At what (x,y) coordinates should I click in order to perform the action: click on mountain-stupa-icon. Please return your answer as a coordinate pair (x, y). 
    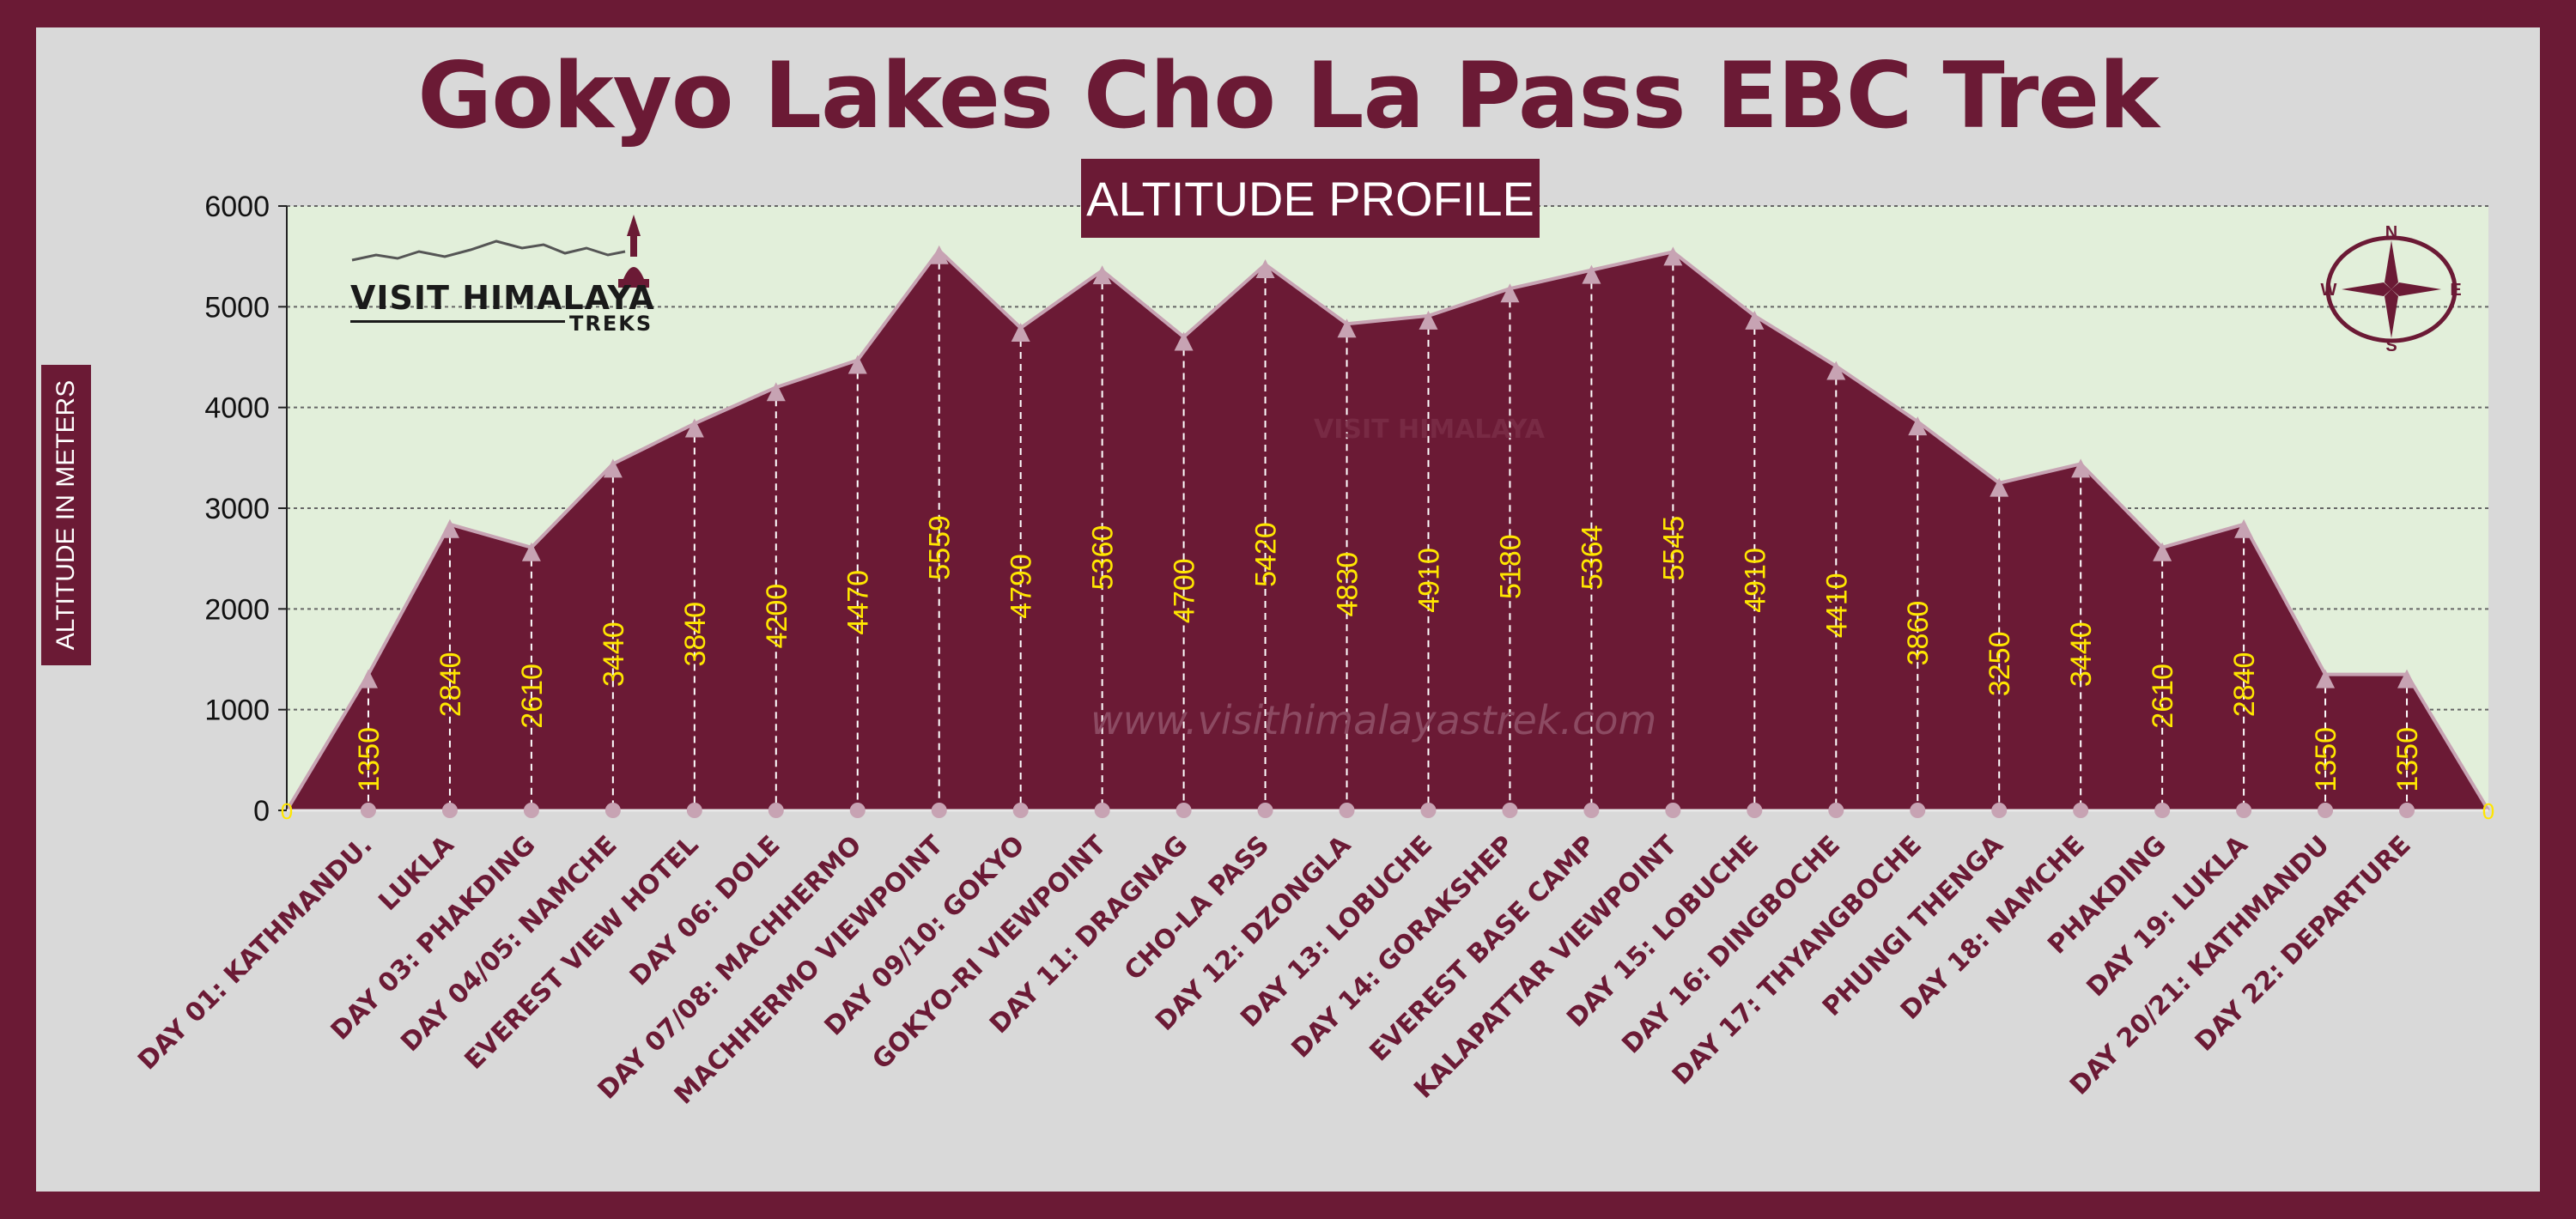
    Looking at the image, I should click on (500, 251).